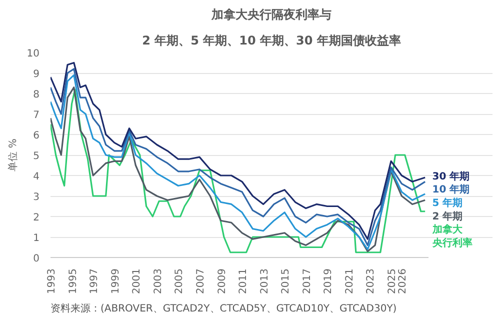 The image size is (500, 319). Describe the element at coordinates (328, 281) in the screenshot. I see `x-tick-label: 2019` at that location.